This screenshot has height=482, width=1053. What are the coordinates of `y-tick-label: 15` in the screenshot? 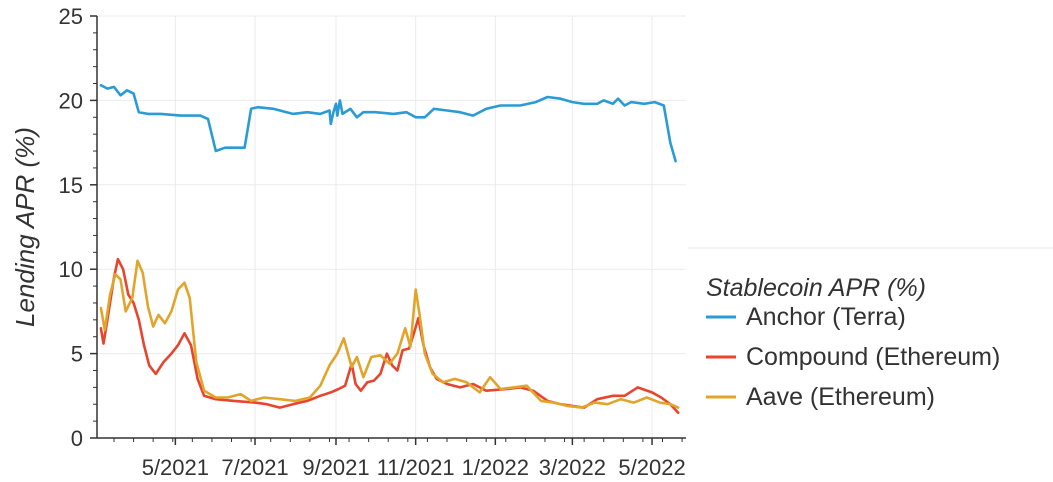 It's located at (71, 185).